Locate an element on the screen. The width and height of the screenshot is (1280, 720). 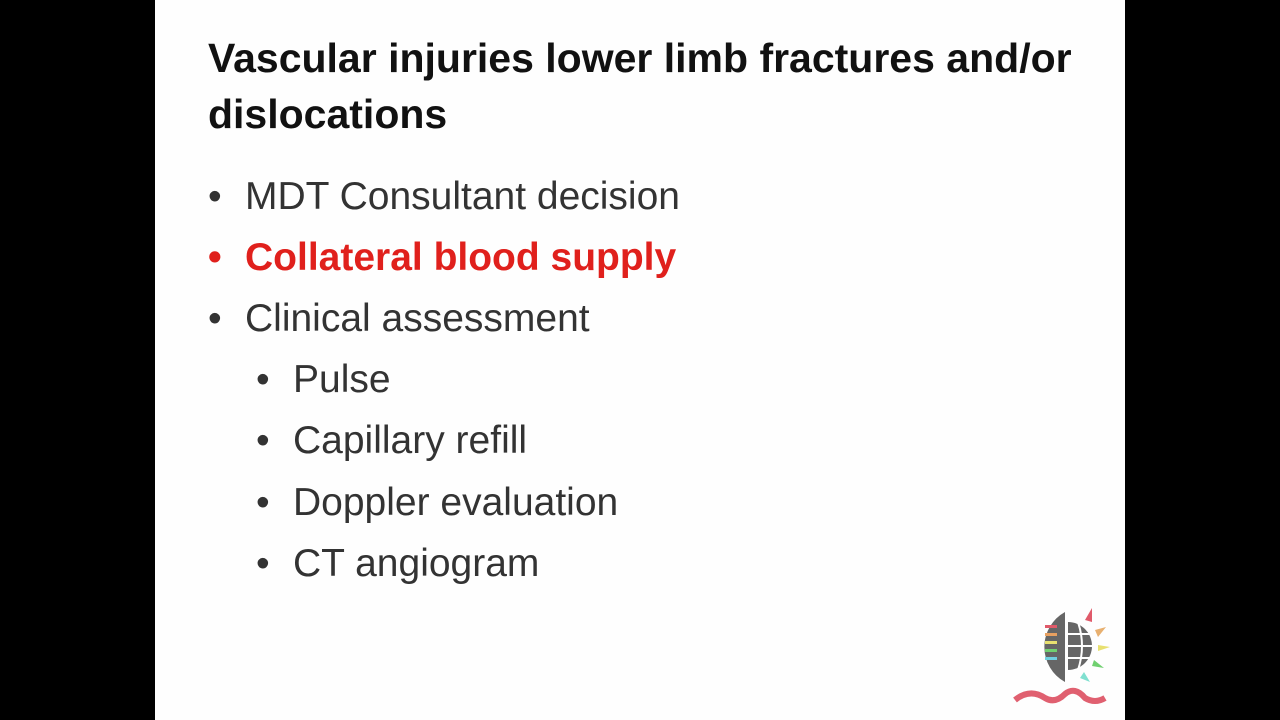
sub-bullet-item: • CT angiogram is located at coordinates (398, 564).